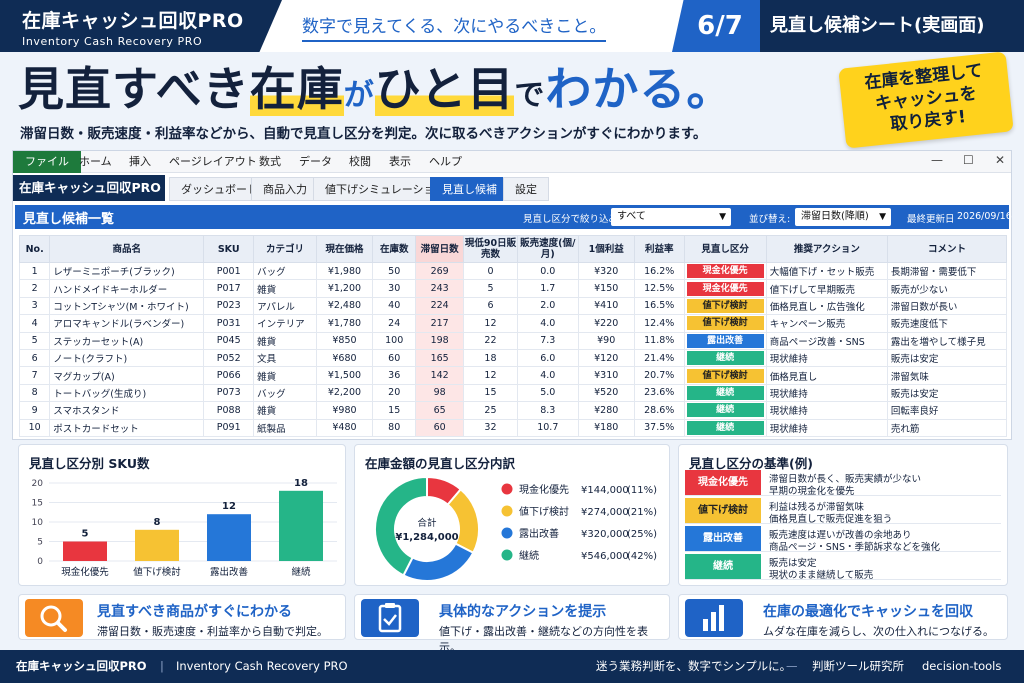  Describe the element at coordinates (892, 26) in the screenshot. I see `sheet-label: 見直し候補シート(実画面)` at that location.